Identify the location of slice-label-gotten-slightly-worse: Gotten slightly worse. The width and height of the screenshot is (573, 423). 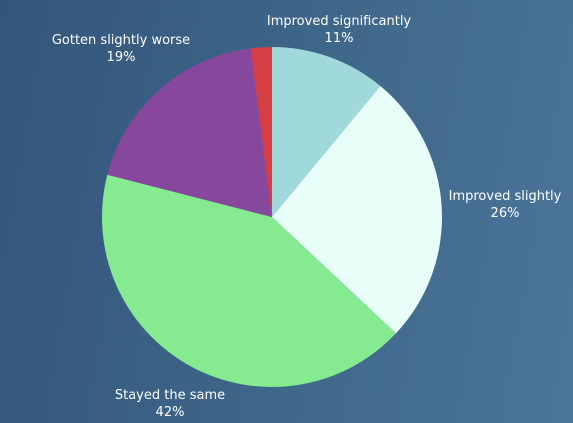
(121, 40).